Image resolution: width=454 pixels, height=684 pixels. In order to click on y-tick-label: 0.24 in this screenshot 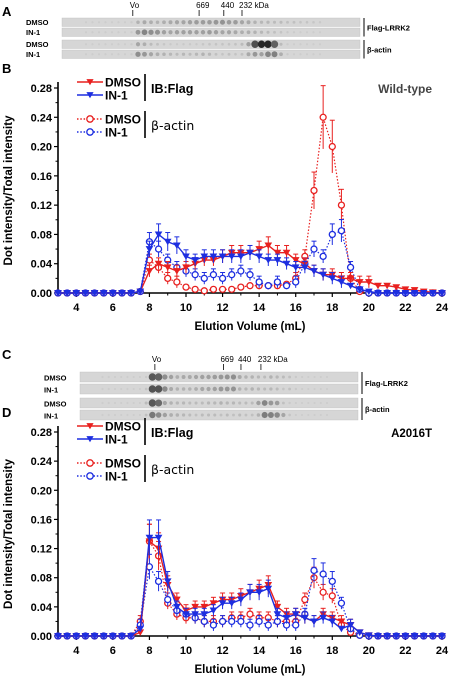, I will do `click(42, 462)`.